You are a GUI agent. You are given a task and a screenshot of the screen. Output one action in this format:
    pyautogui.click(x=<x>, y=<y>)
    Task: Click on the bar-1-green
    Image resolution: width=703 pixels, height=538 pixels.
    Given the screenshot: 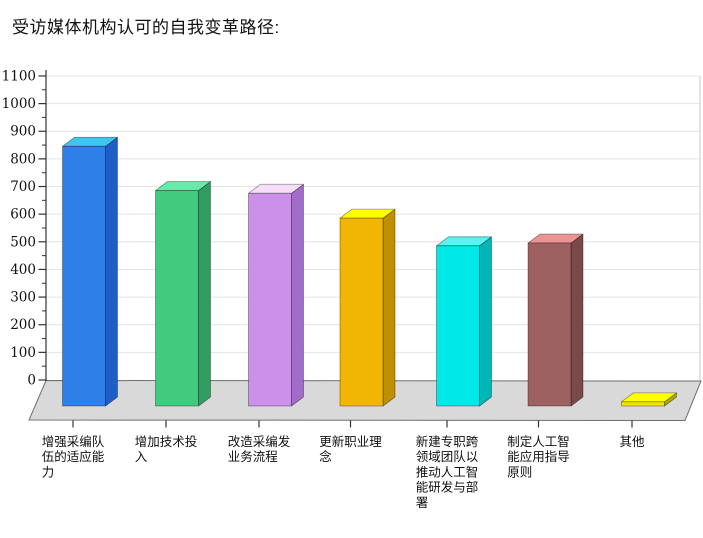 What is the action you would take?
    pyautogui.click(x=183, y=294)
    